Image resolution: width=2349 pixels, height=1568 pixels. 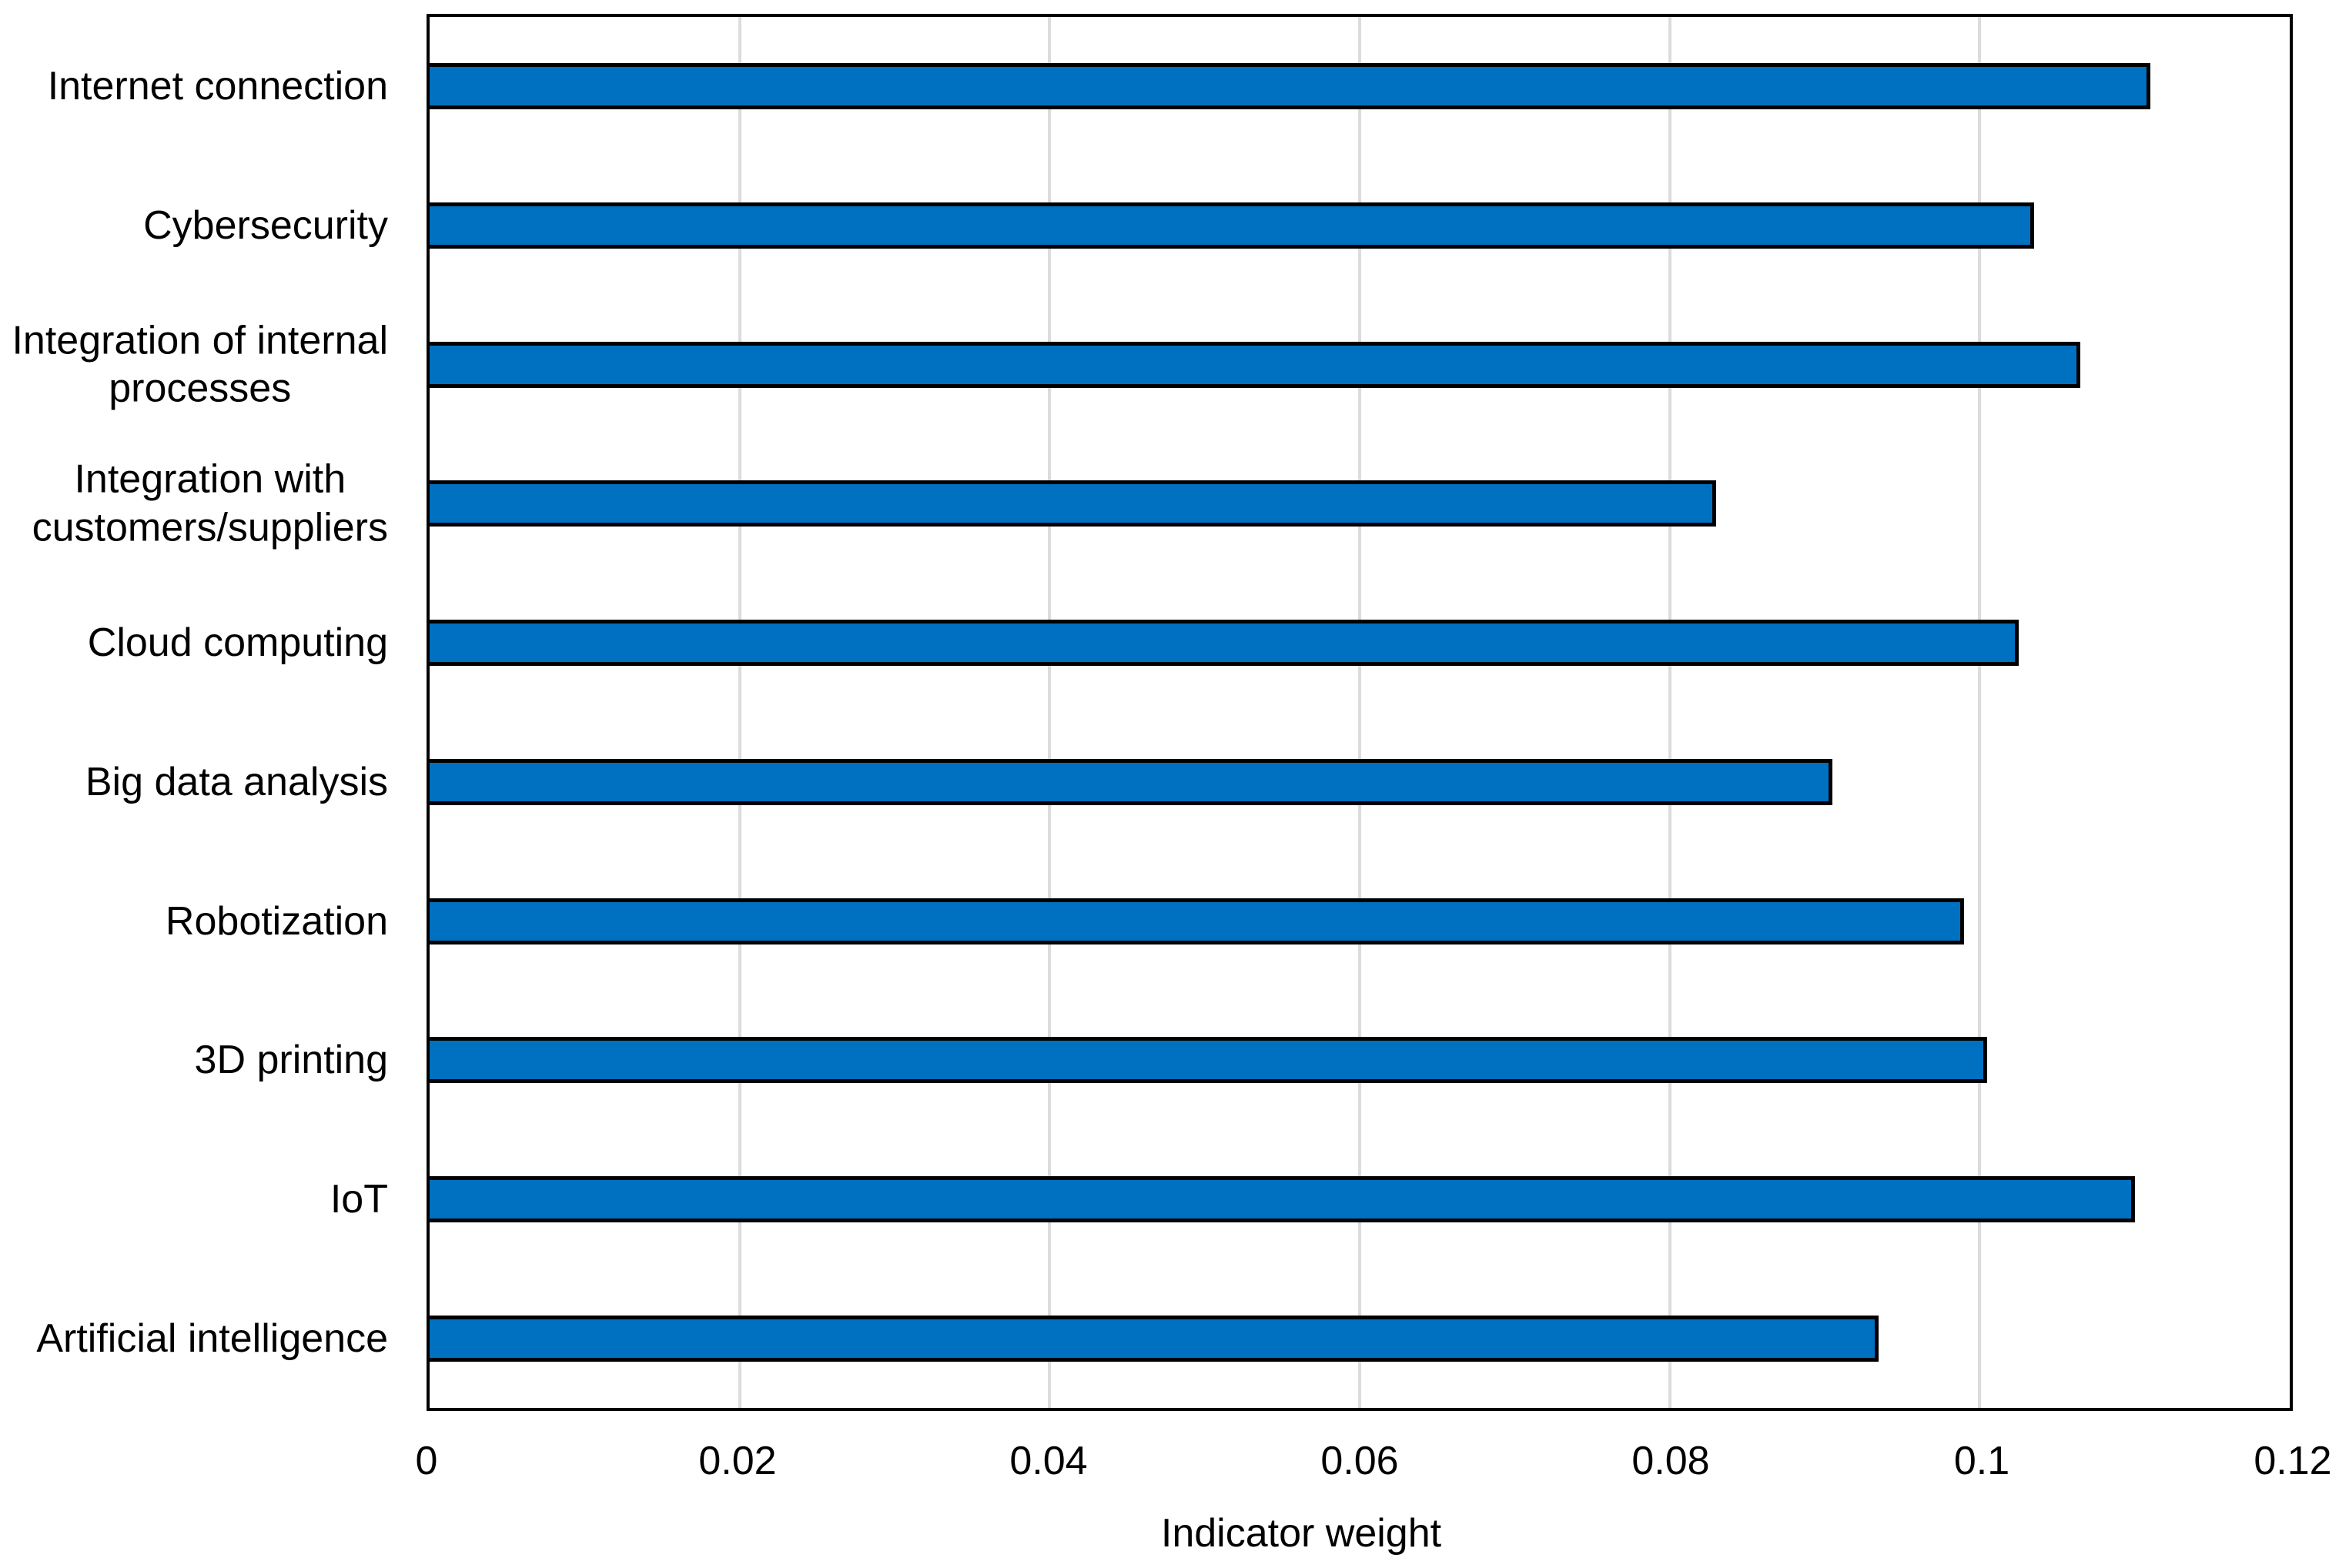 What do you see at coordinates (1982, 1461) in the screenshot?
I see `x-tick-label: 0.1` at bounding box center [1982, 1461].